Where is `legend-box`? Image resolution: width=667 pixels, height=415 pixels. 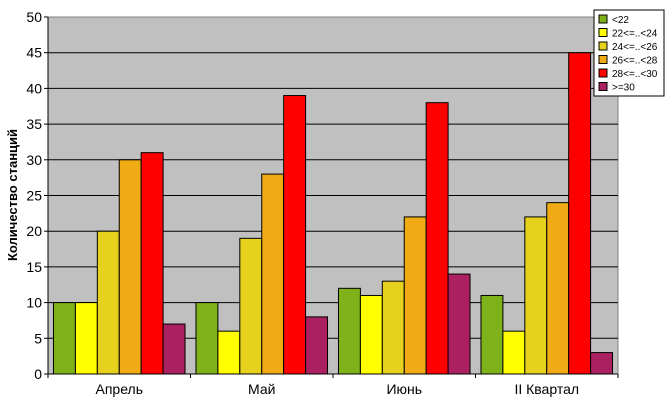
legend-box is located at coordinates (629, 53).